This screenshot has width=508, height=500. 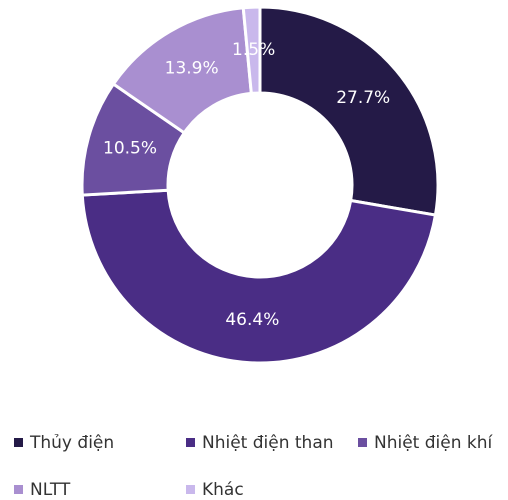 What do you see at coordinates (192, 69) in the screenshot?
I see `data-label: 13.9%` at bounding box center [192, 69].